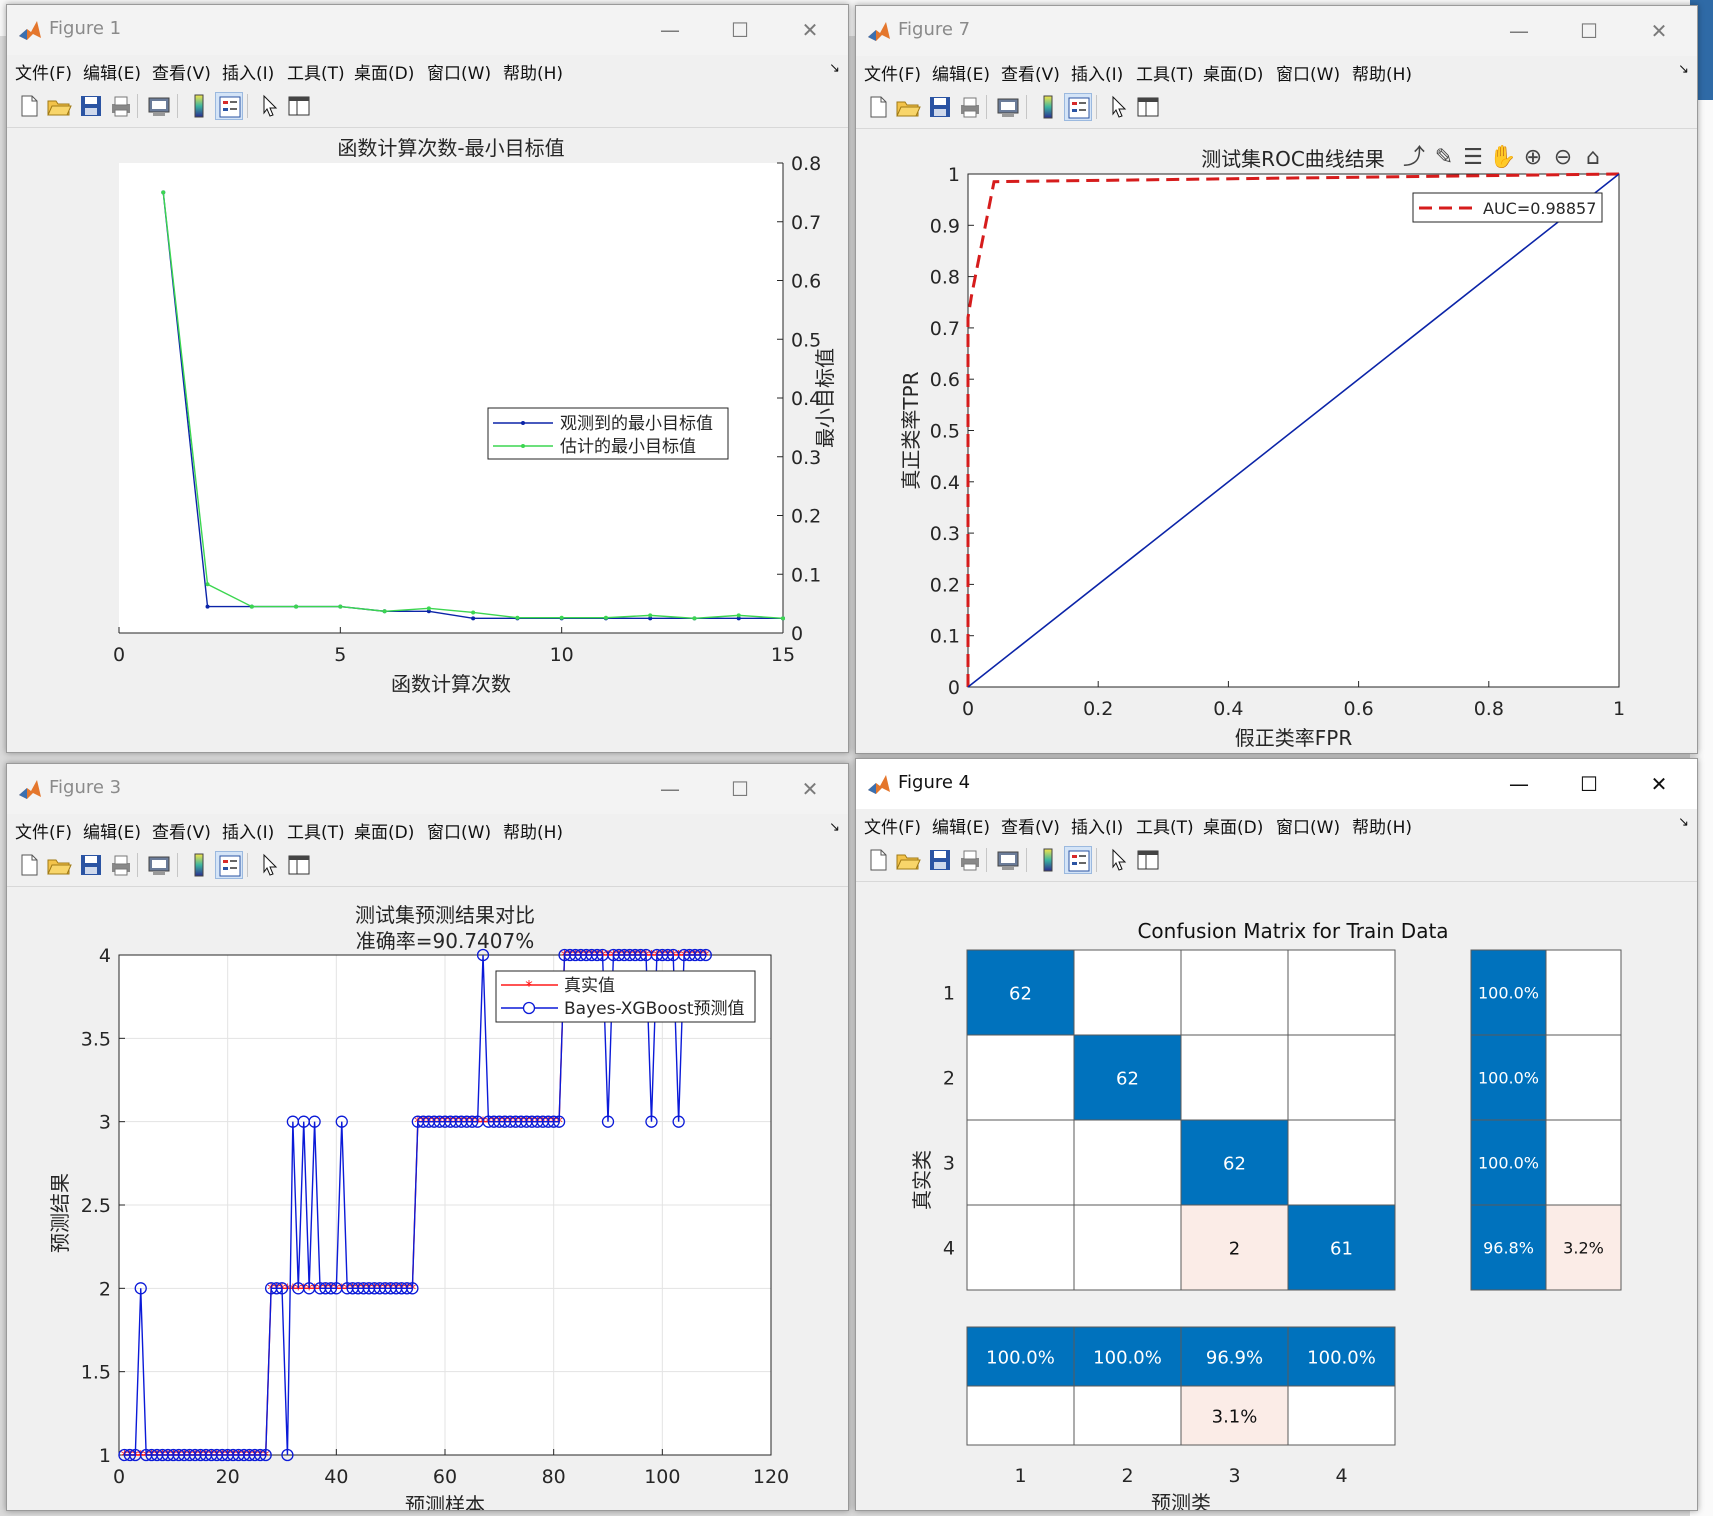 The height and width of the screenshot is (1516, 1713). Describe the element at coordinates (1563, 157) in the screenshot. I see `zoom-out-icon: ⊖` at that location.